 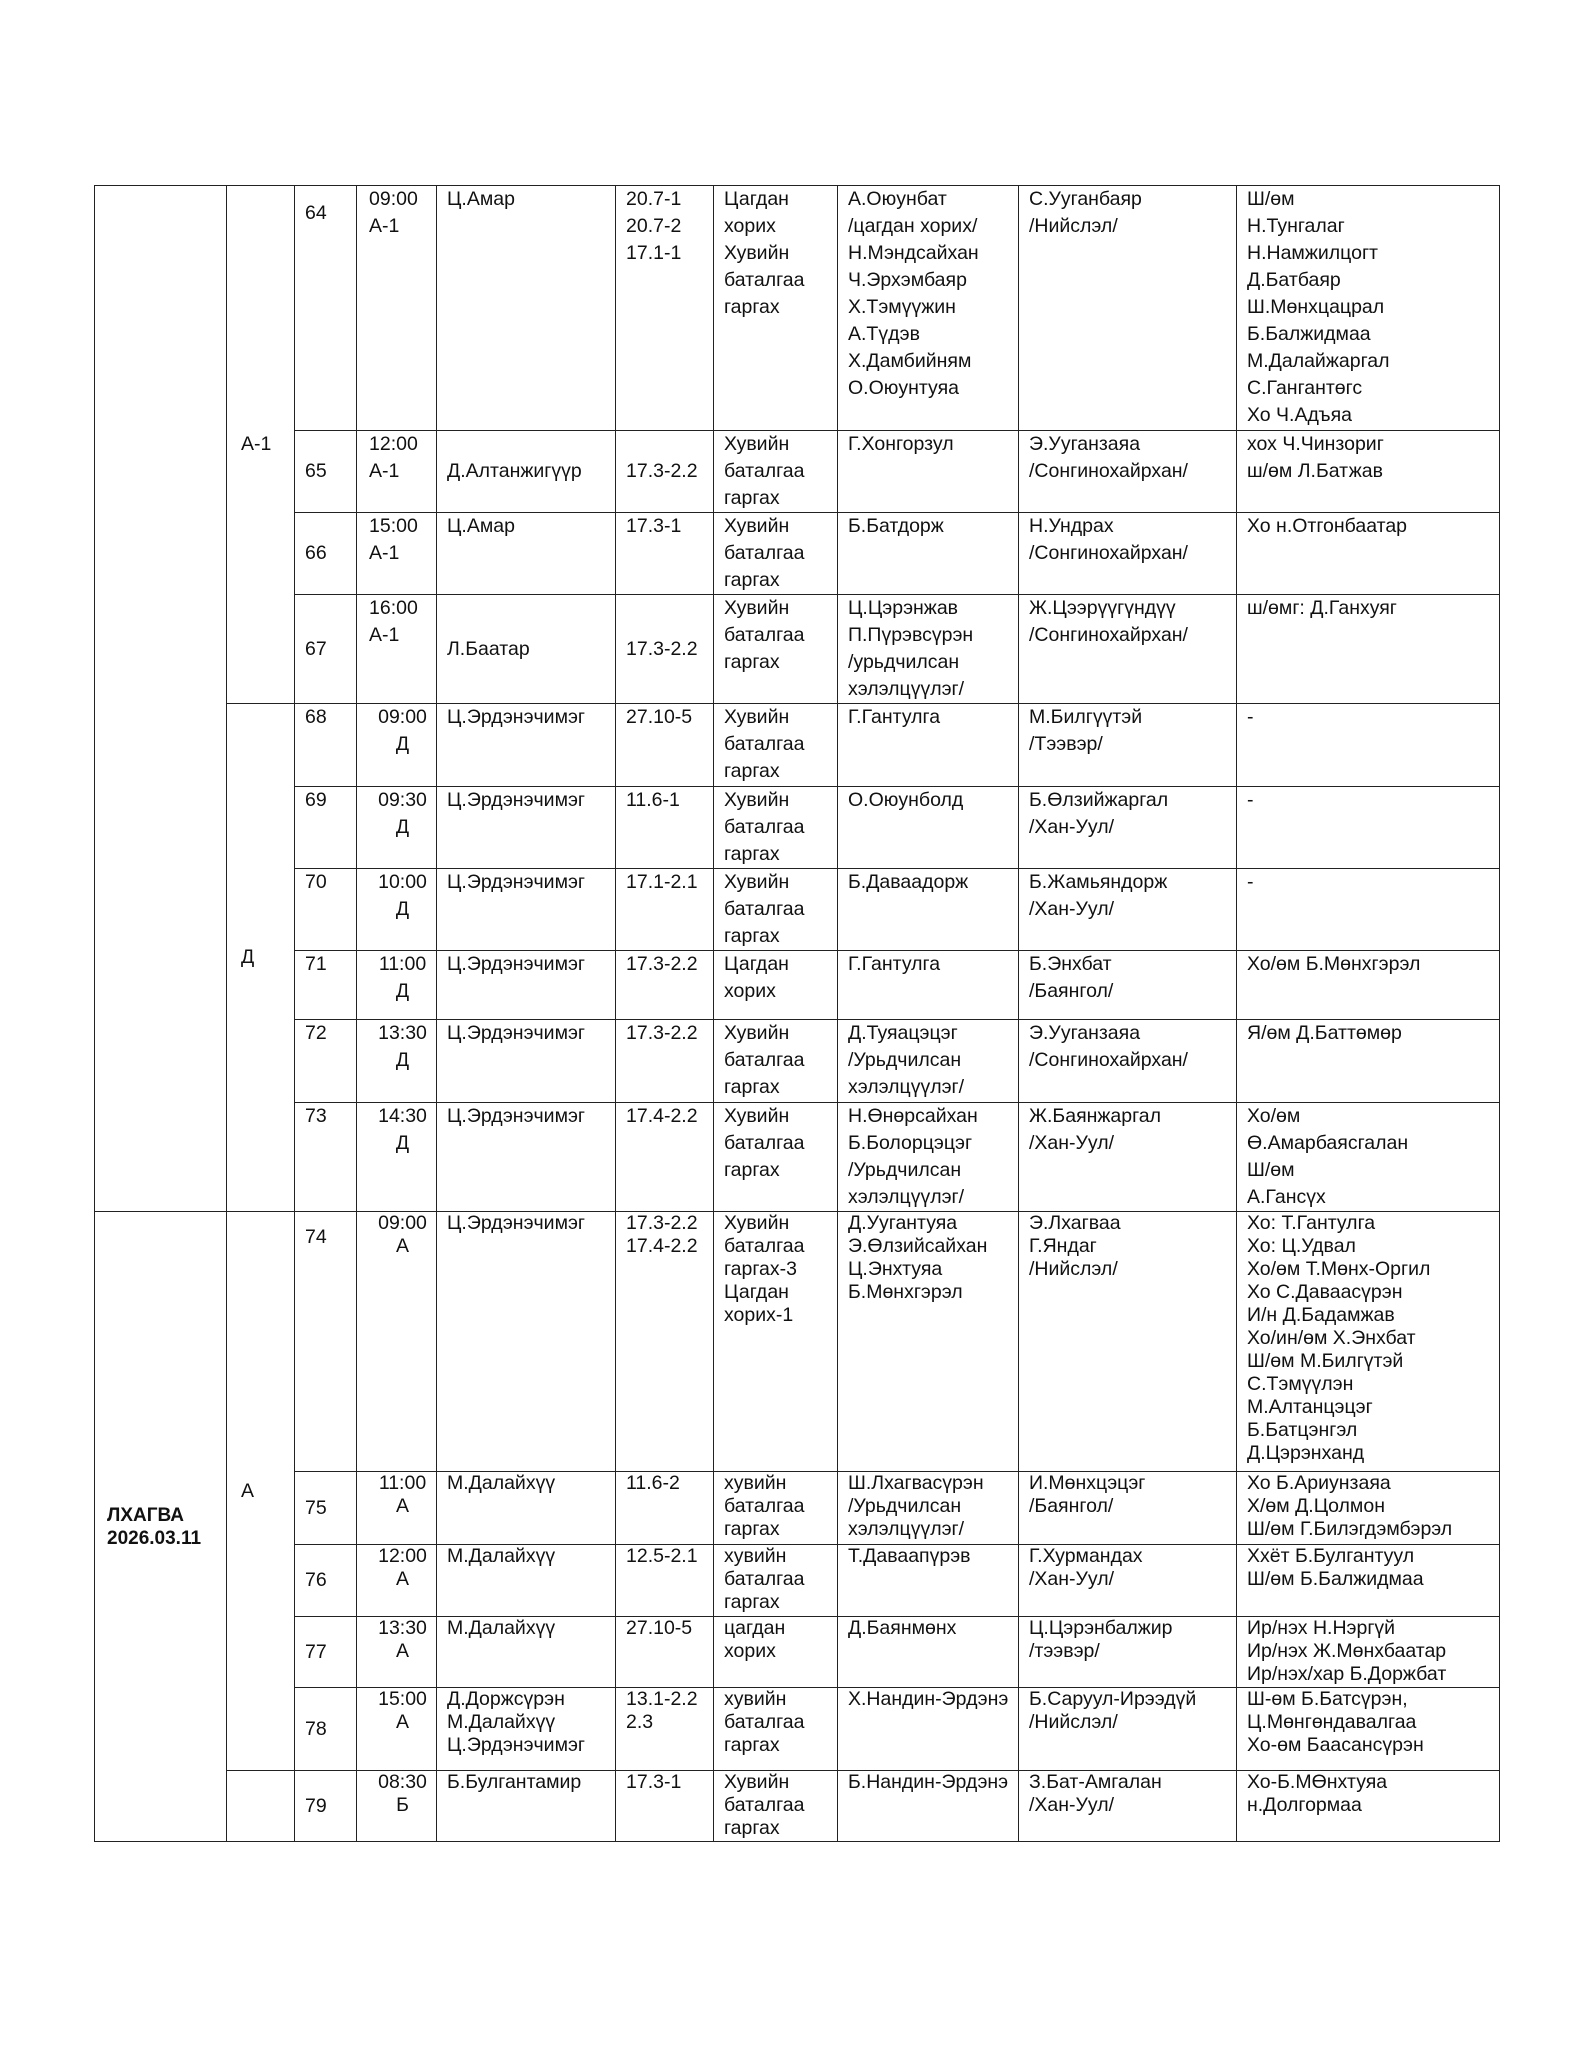 What do you see at coordinates (325, 1341) in the screenshot?
I see `case-number: 74` at bounding box center [325, 1341].